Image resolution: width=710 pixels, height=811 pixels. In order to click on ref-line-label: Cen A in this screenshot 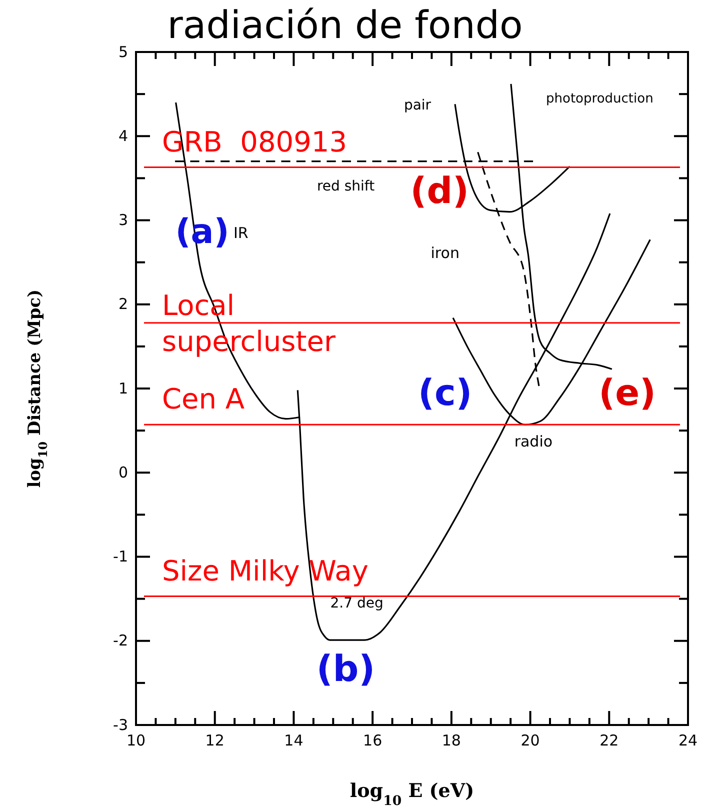, I will do `click(203, 399)`.